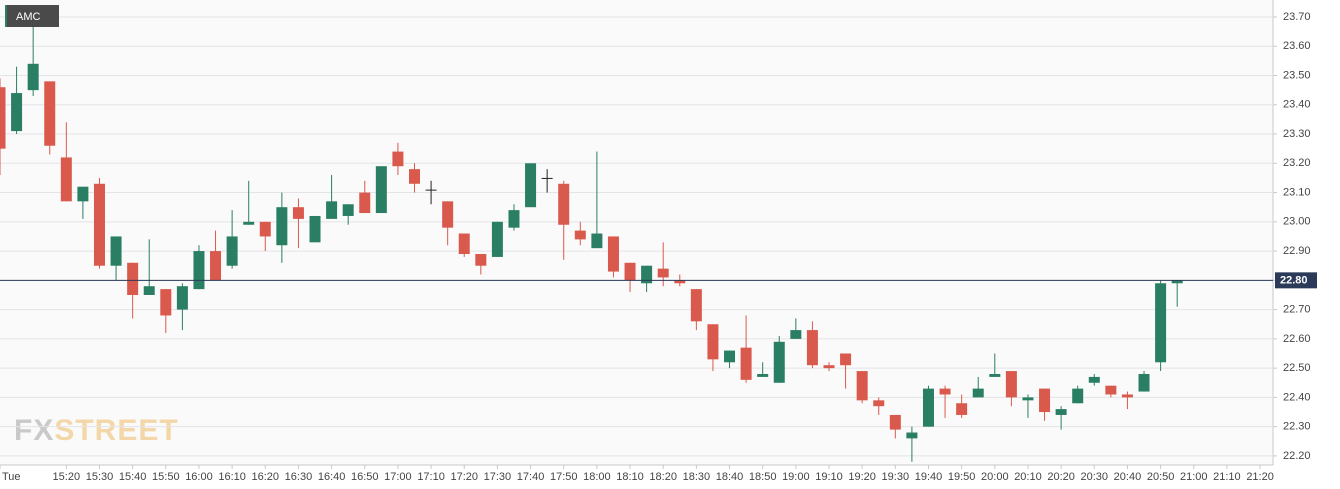 This screenshot has width=1340, height=489. What do you see at coordinates (564, 477) in the screenshot?
I see `x-tick-label: 17:50` at bounding box center [564, 477].